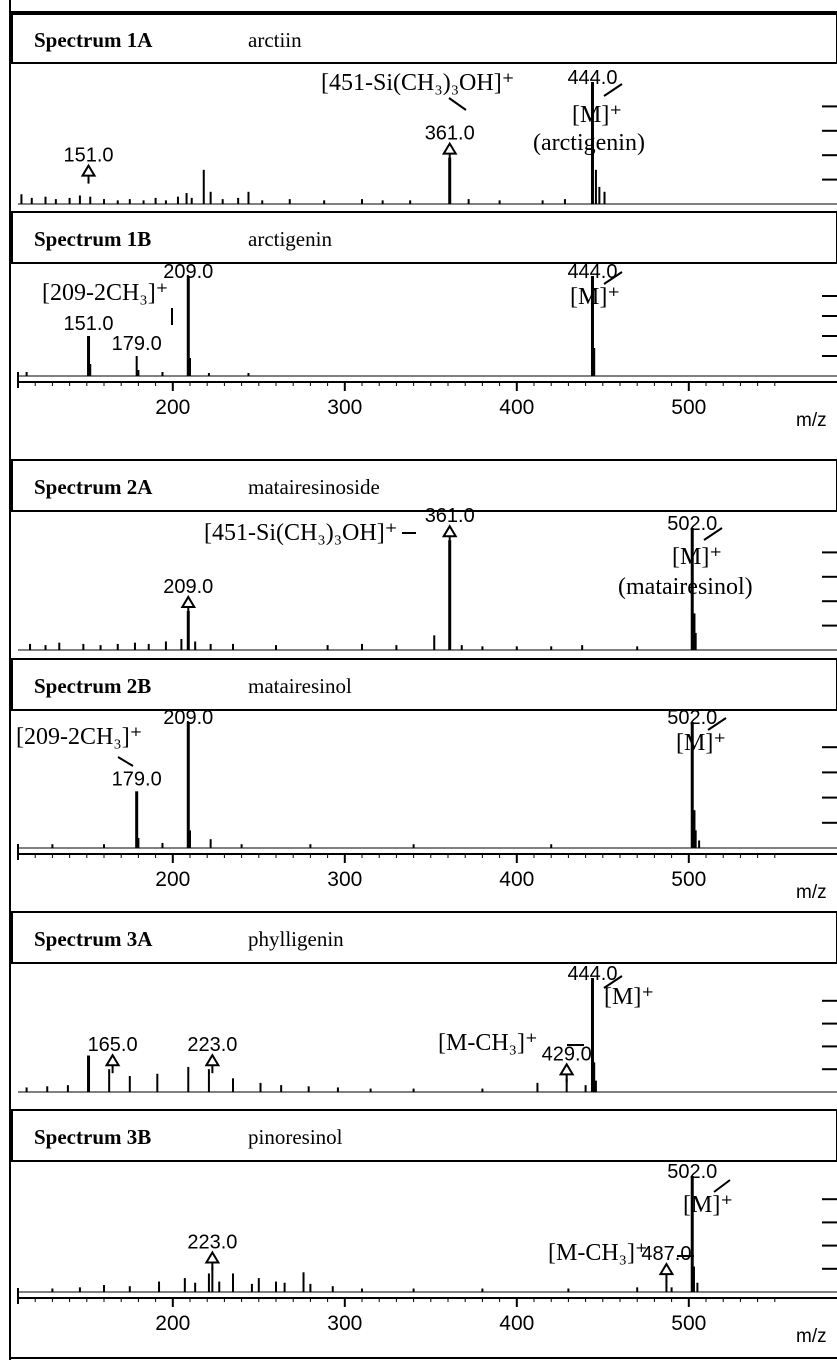 This screenshot has width=837, height=1360. I want to click on peak-label-487: 487.0, so click(666, 1254).